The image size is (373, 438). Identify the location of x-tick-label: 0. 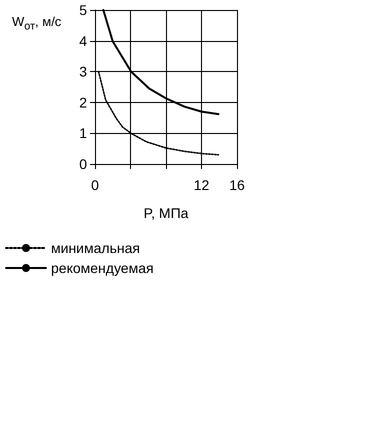
(95, 185).